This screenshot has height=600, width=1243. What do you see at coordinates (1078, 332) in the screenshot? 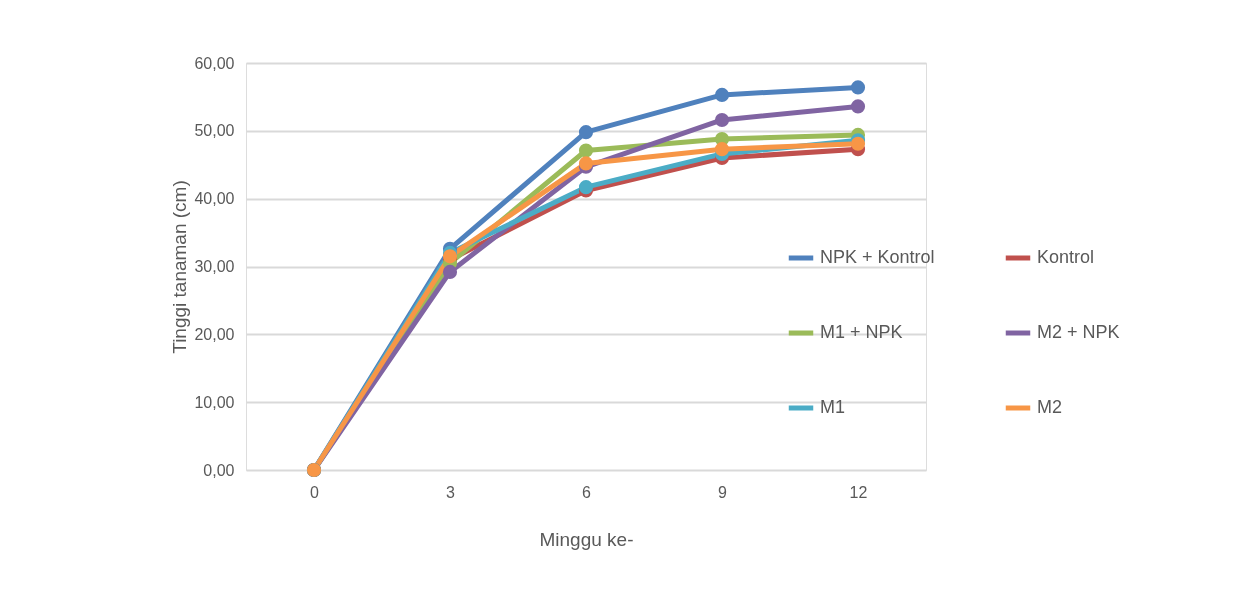
I see `legend-label: M2 + NPK` at bounding box center [1078, 332].